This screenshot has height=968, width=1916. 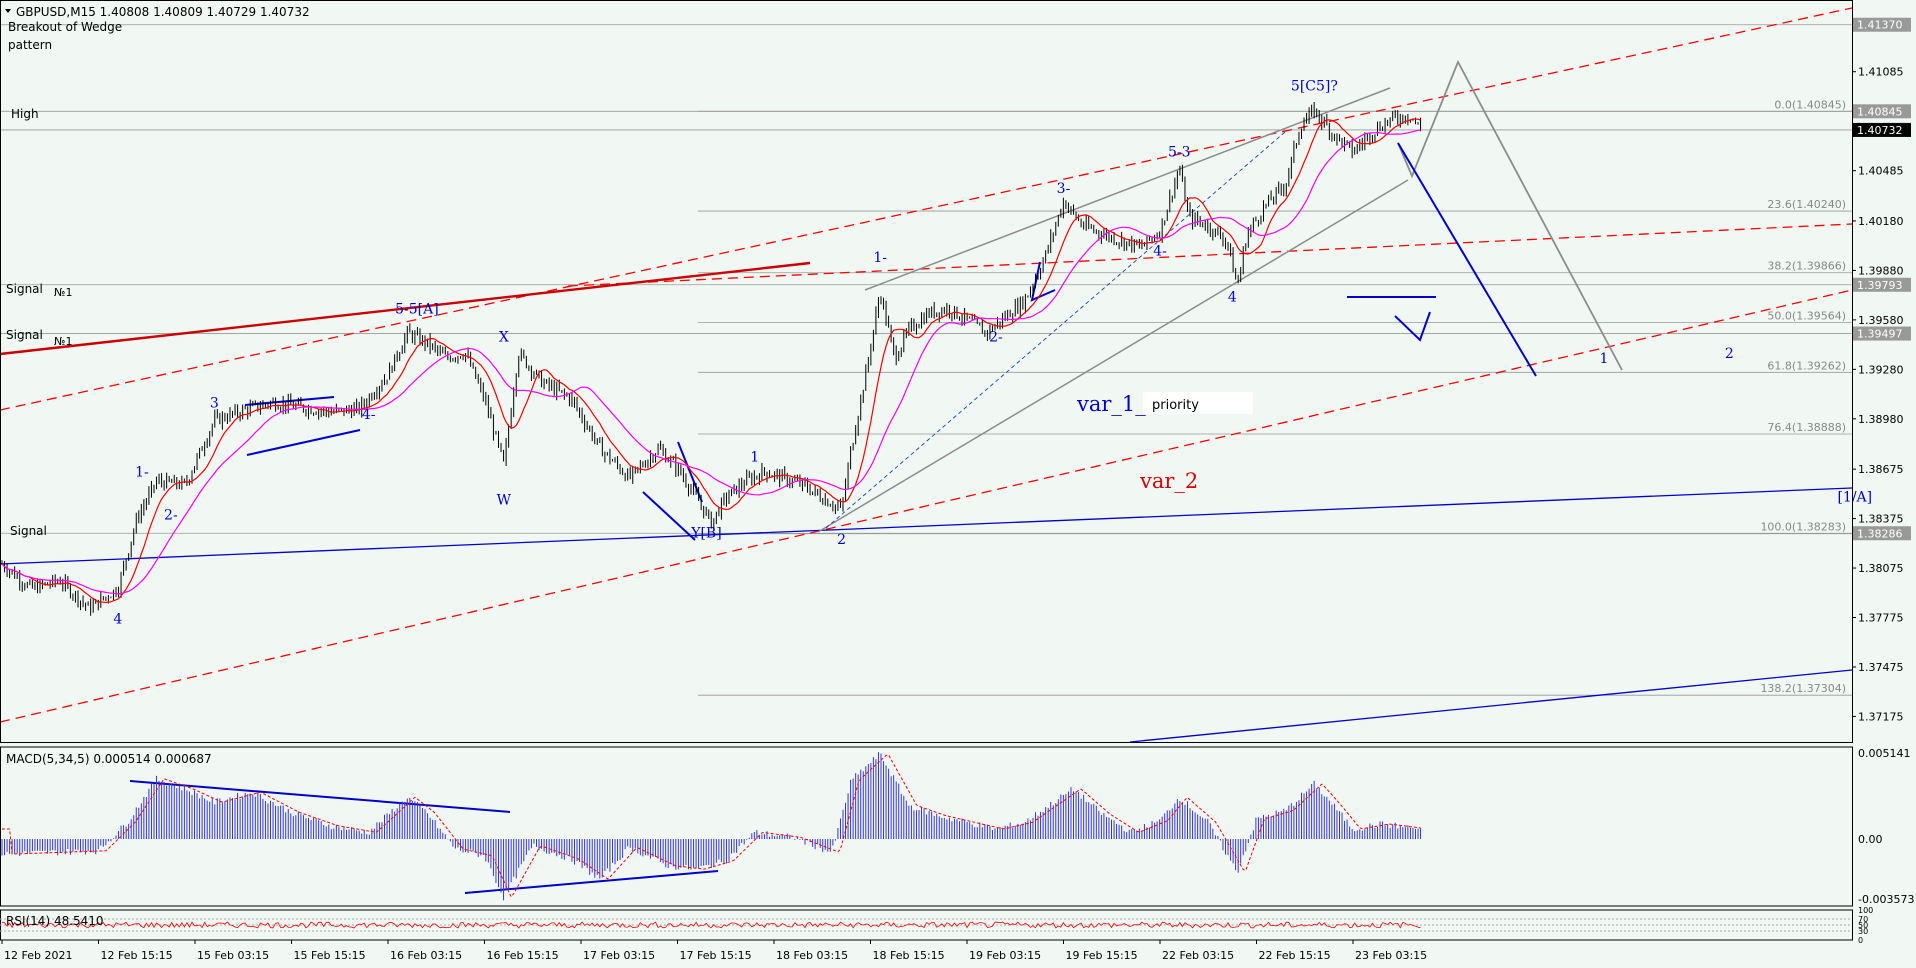 What do you see at coordinates (214, 403) in the screenshot?
I see `wave-label: 3` at bounding box center [214, 403].